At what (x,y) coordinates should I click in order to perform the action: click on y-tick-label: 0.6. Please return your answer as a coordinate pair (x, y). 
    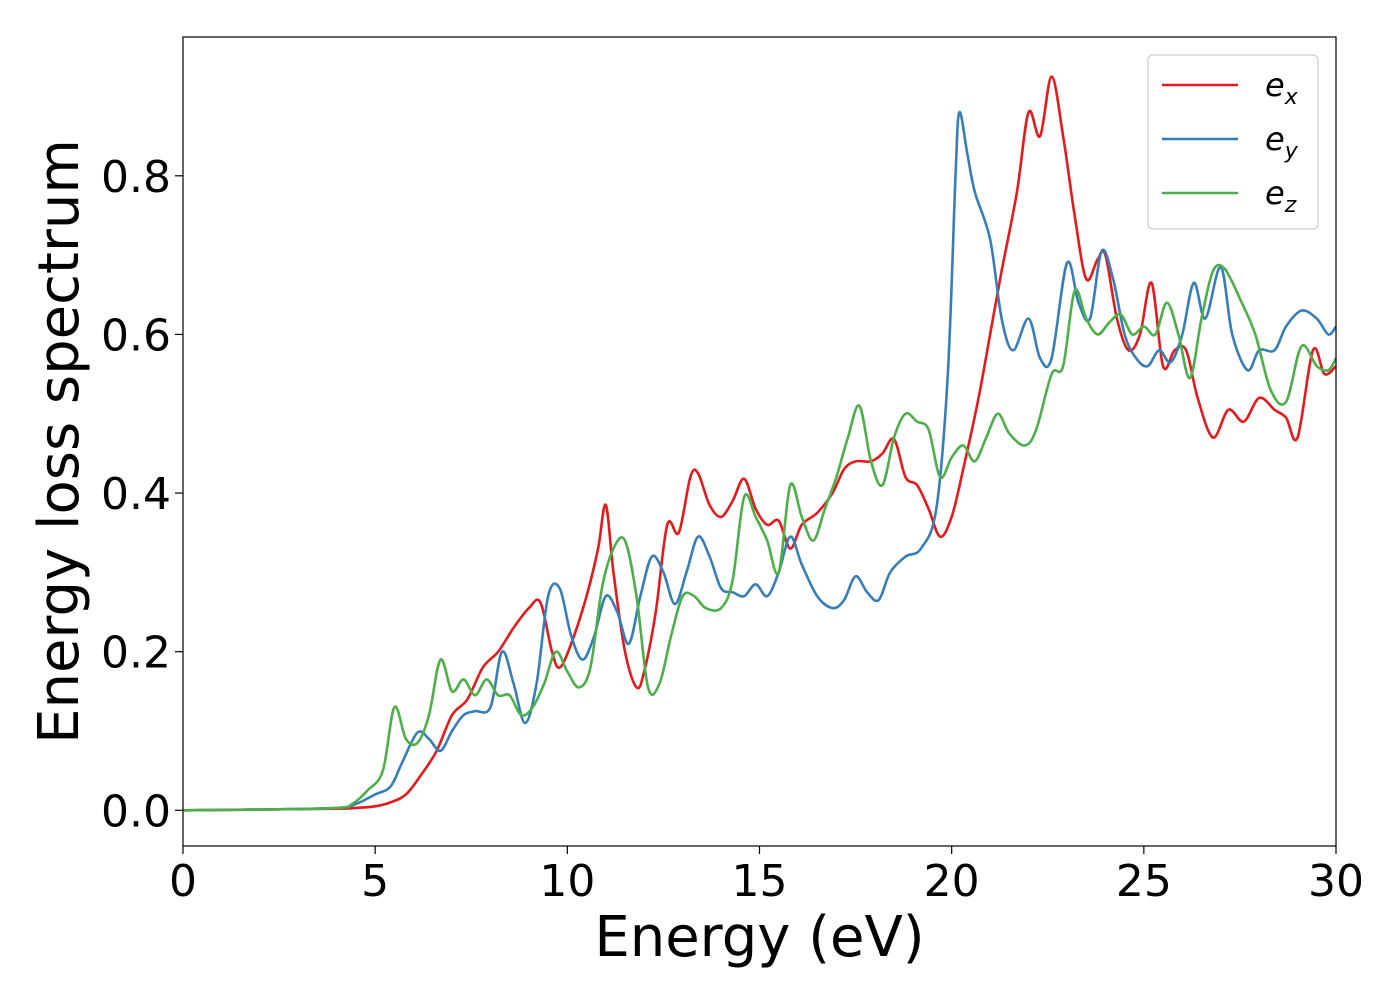
    Looking at the image, I should click on (136, 335).